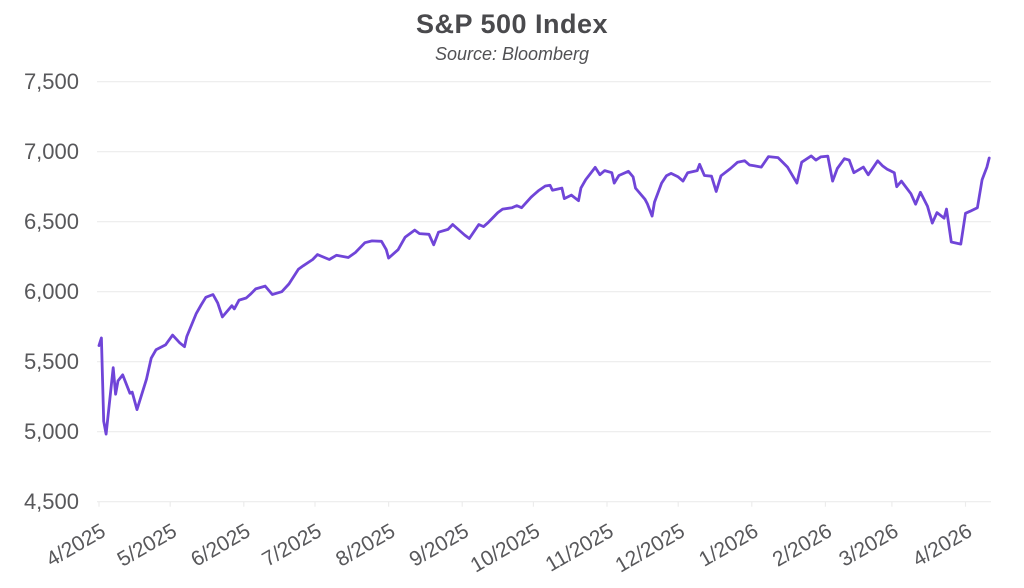 The image size is (1024, 588). I want to click on x-axis-label: 5/2025, so click(147, 545).